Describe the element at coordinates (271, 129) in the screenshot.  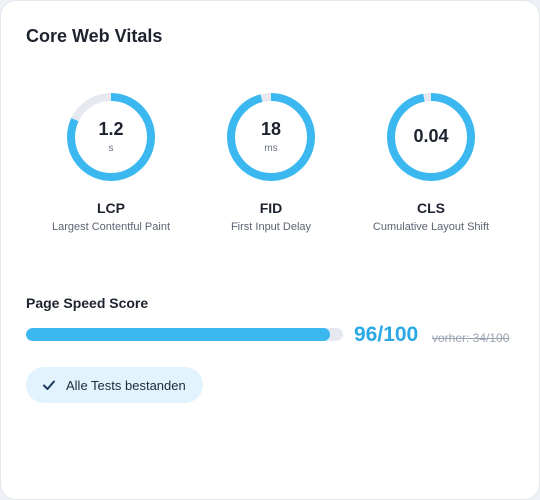
I see `fid-value: 18` at that location.